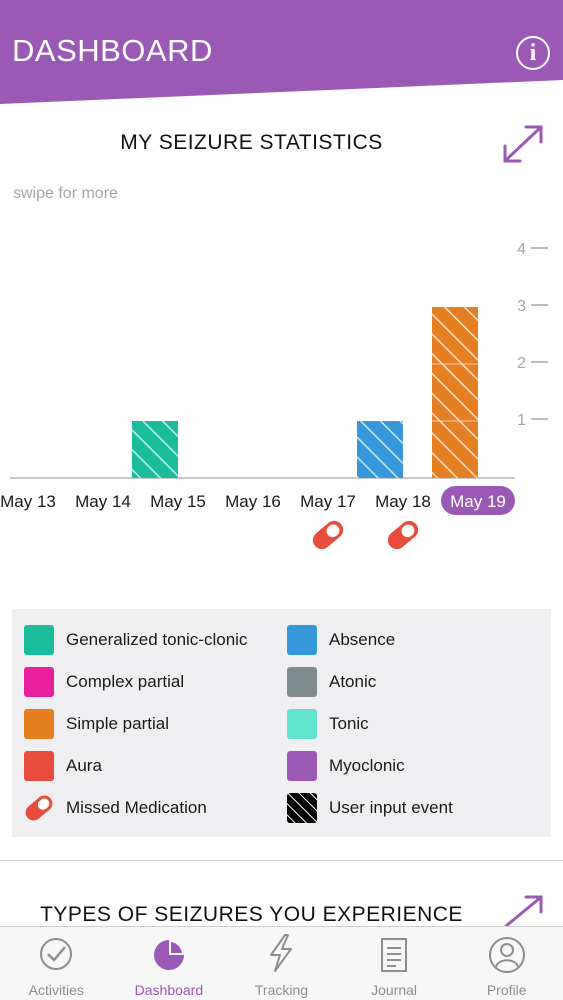 The width and height of the screenshot is (563, 1000). I want to click on y-tick-label: 3, so click(521, 306).